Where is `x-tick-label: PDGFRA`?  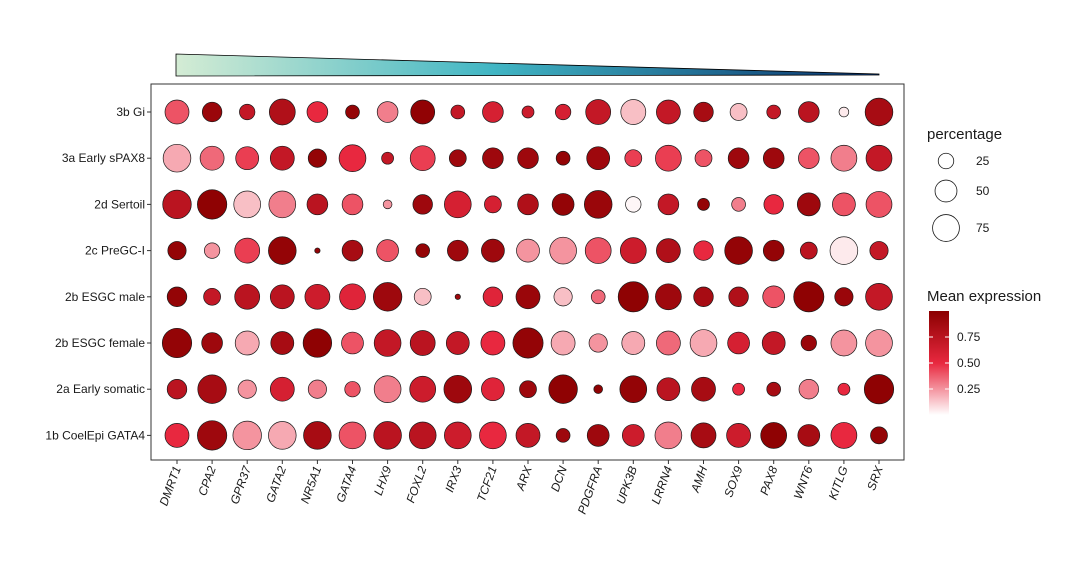
x-tick-label: PDGFRA is located at coordinates (590, 490).